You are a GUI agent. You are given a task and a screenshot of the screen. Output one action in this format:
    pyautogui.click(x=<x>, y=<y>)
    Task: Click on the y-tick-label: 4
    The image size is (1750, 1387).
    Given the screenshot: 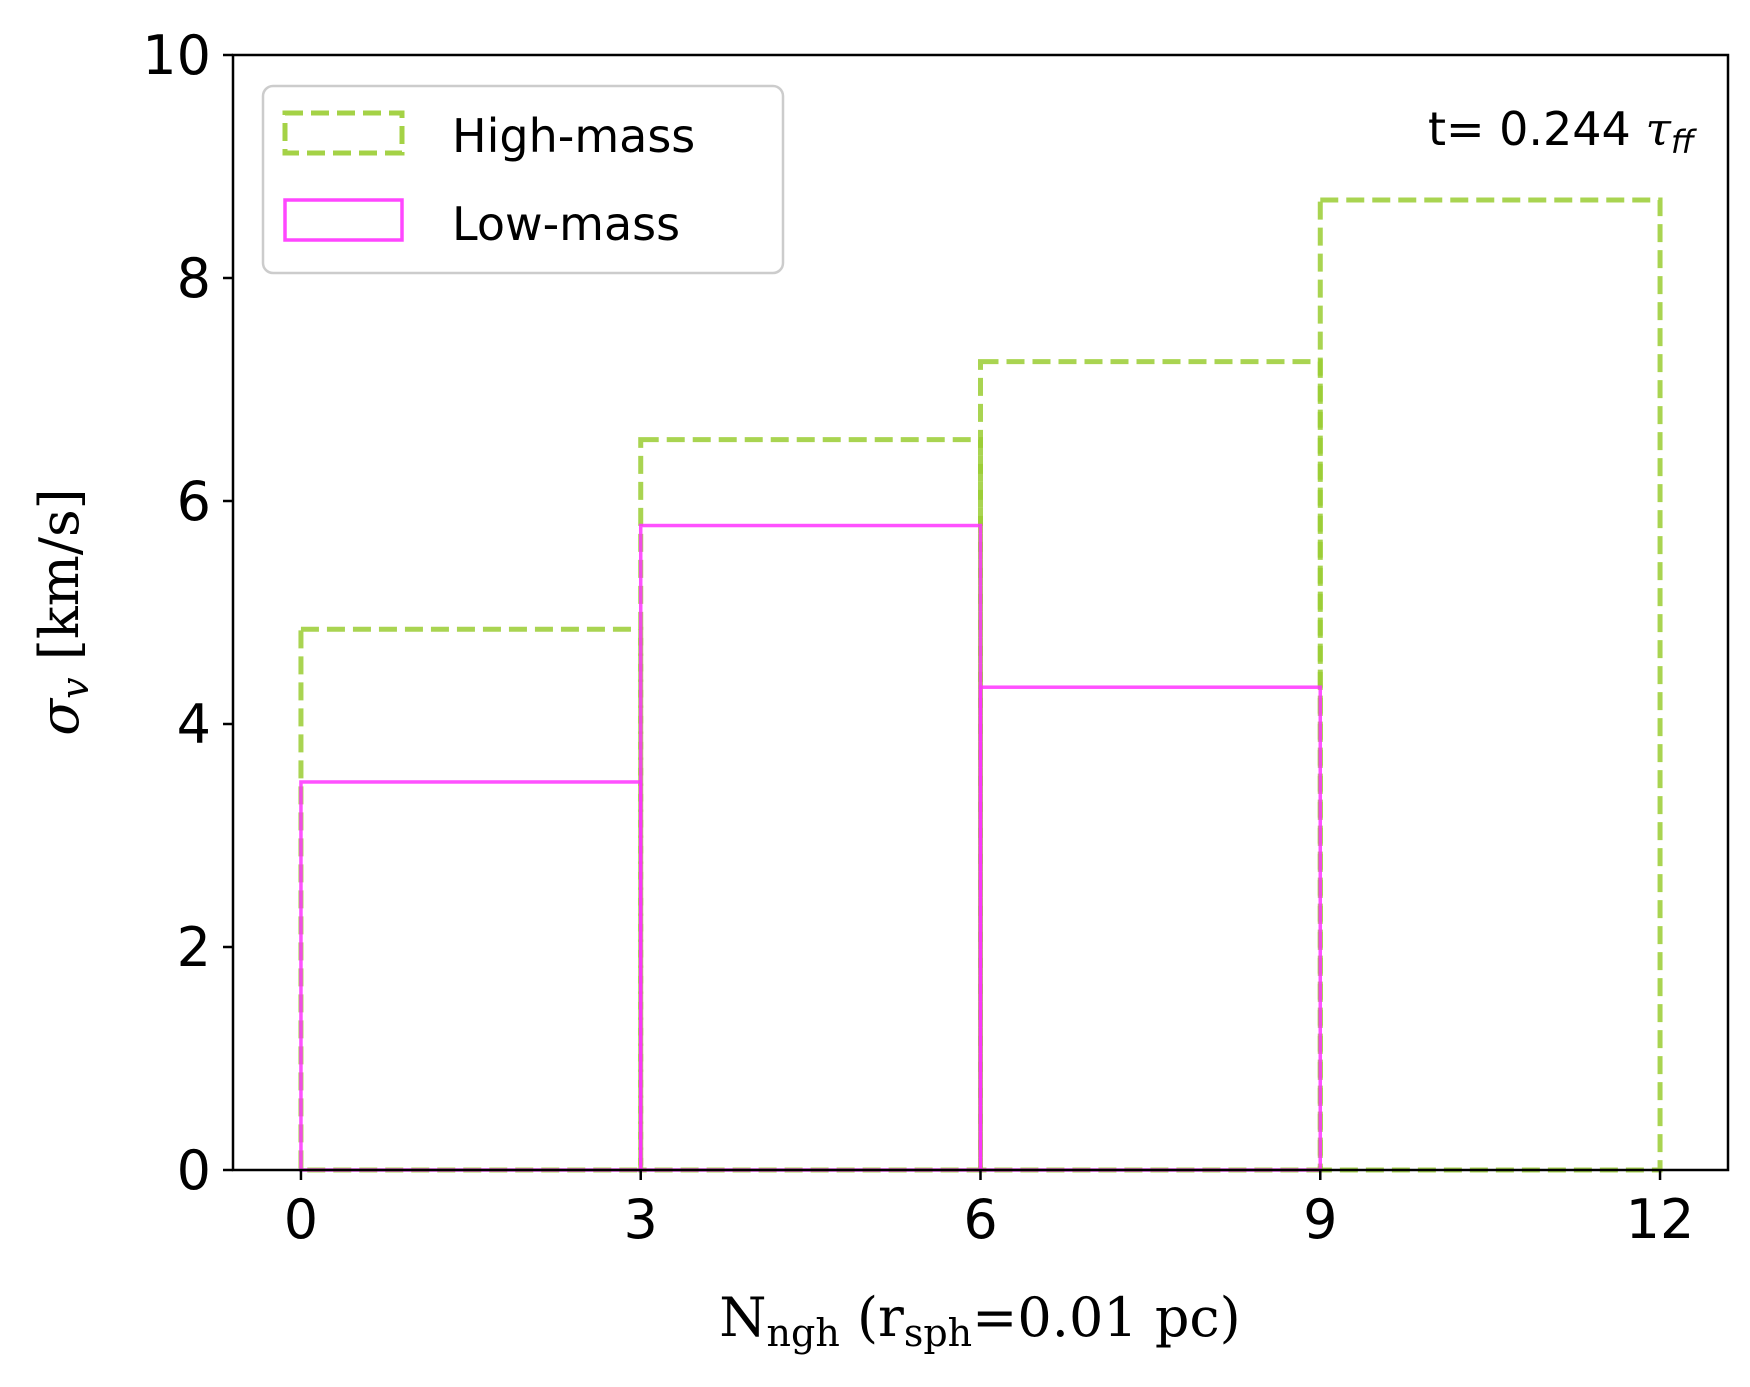 What is the action you would take?
    pyautogui.click(x=194, y=724)
    